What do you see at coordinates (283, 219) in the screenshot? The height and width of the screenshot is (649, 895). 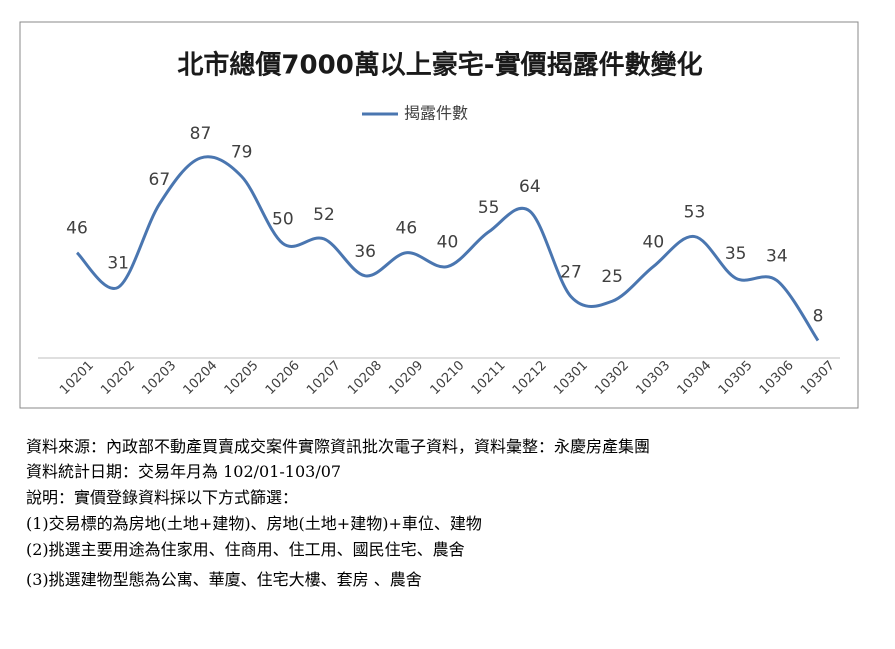 I see `data-label: 50` at bounding box center [283, 219].